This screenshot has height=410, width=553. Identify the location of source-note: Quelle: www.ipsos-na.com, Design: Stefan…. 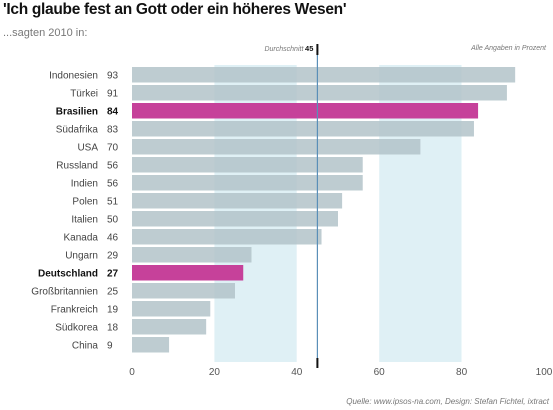
(447, 401).